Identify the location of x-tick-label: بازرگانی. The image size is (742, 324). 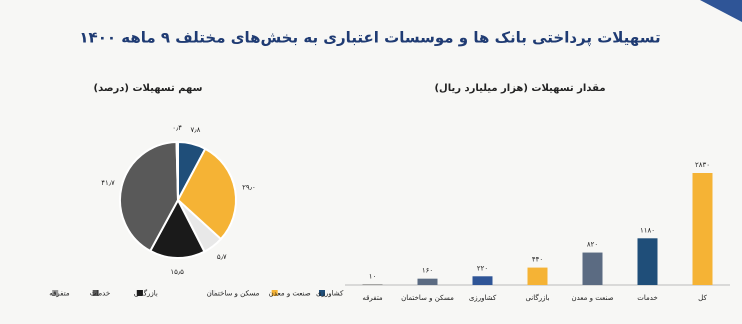
(537, 297).